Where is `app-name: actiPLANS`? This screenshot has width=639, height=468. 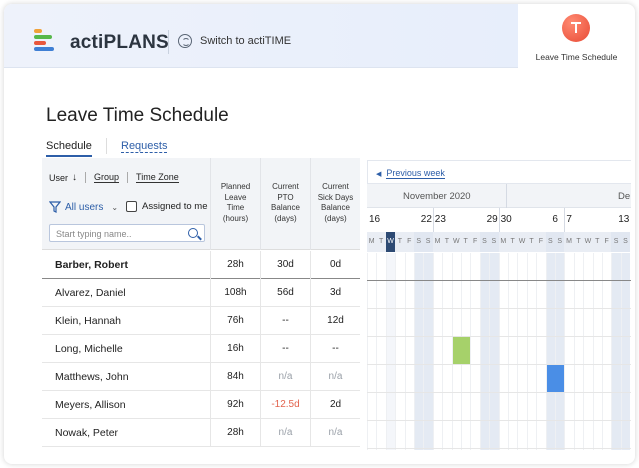
app-name: actiPLANS is located at coordinates (119, 42).